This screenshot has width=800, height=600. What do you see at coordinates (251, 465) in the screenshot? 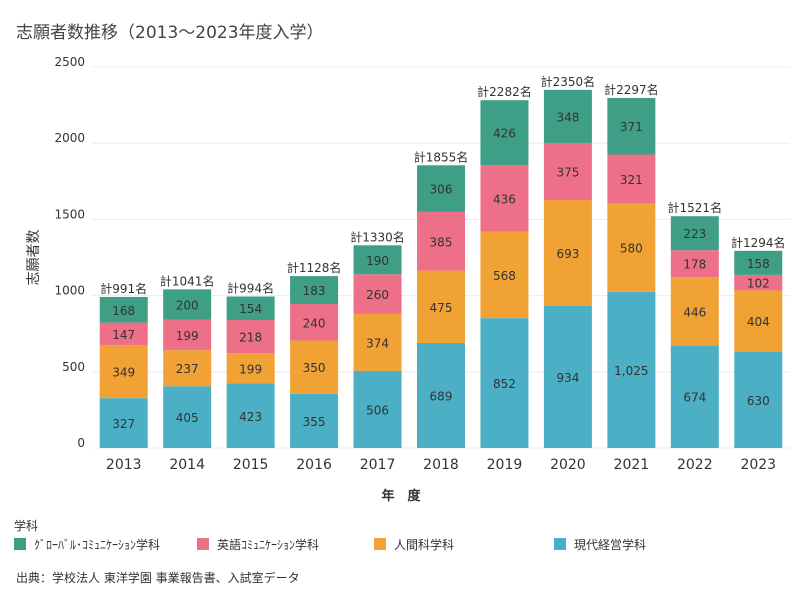
I see `x-tick-label: 2015` at bounding box center [251, 465].